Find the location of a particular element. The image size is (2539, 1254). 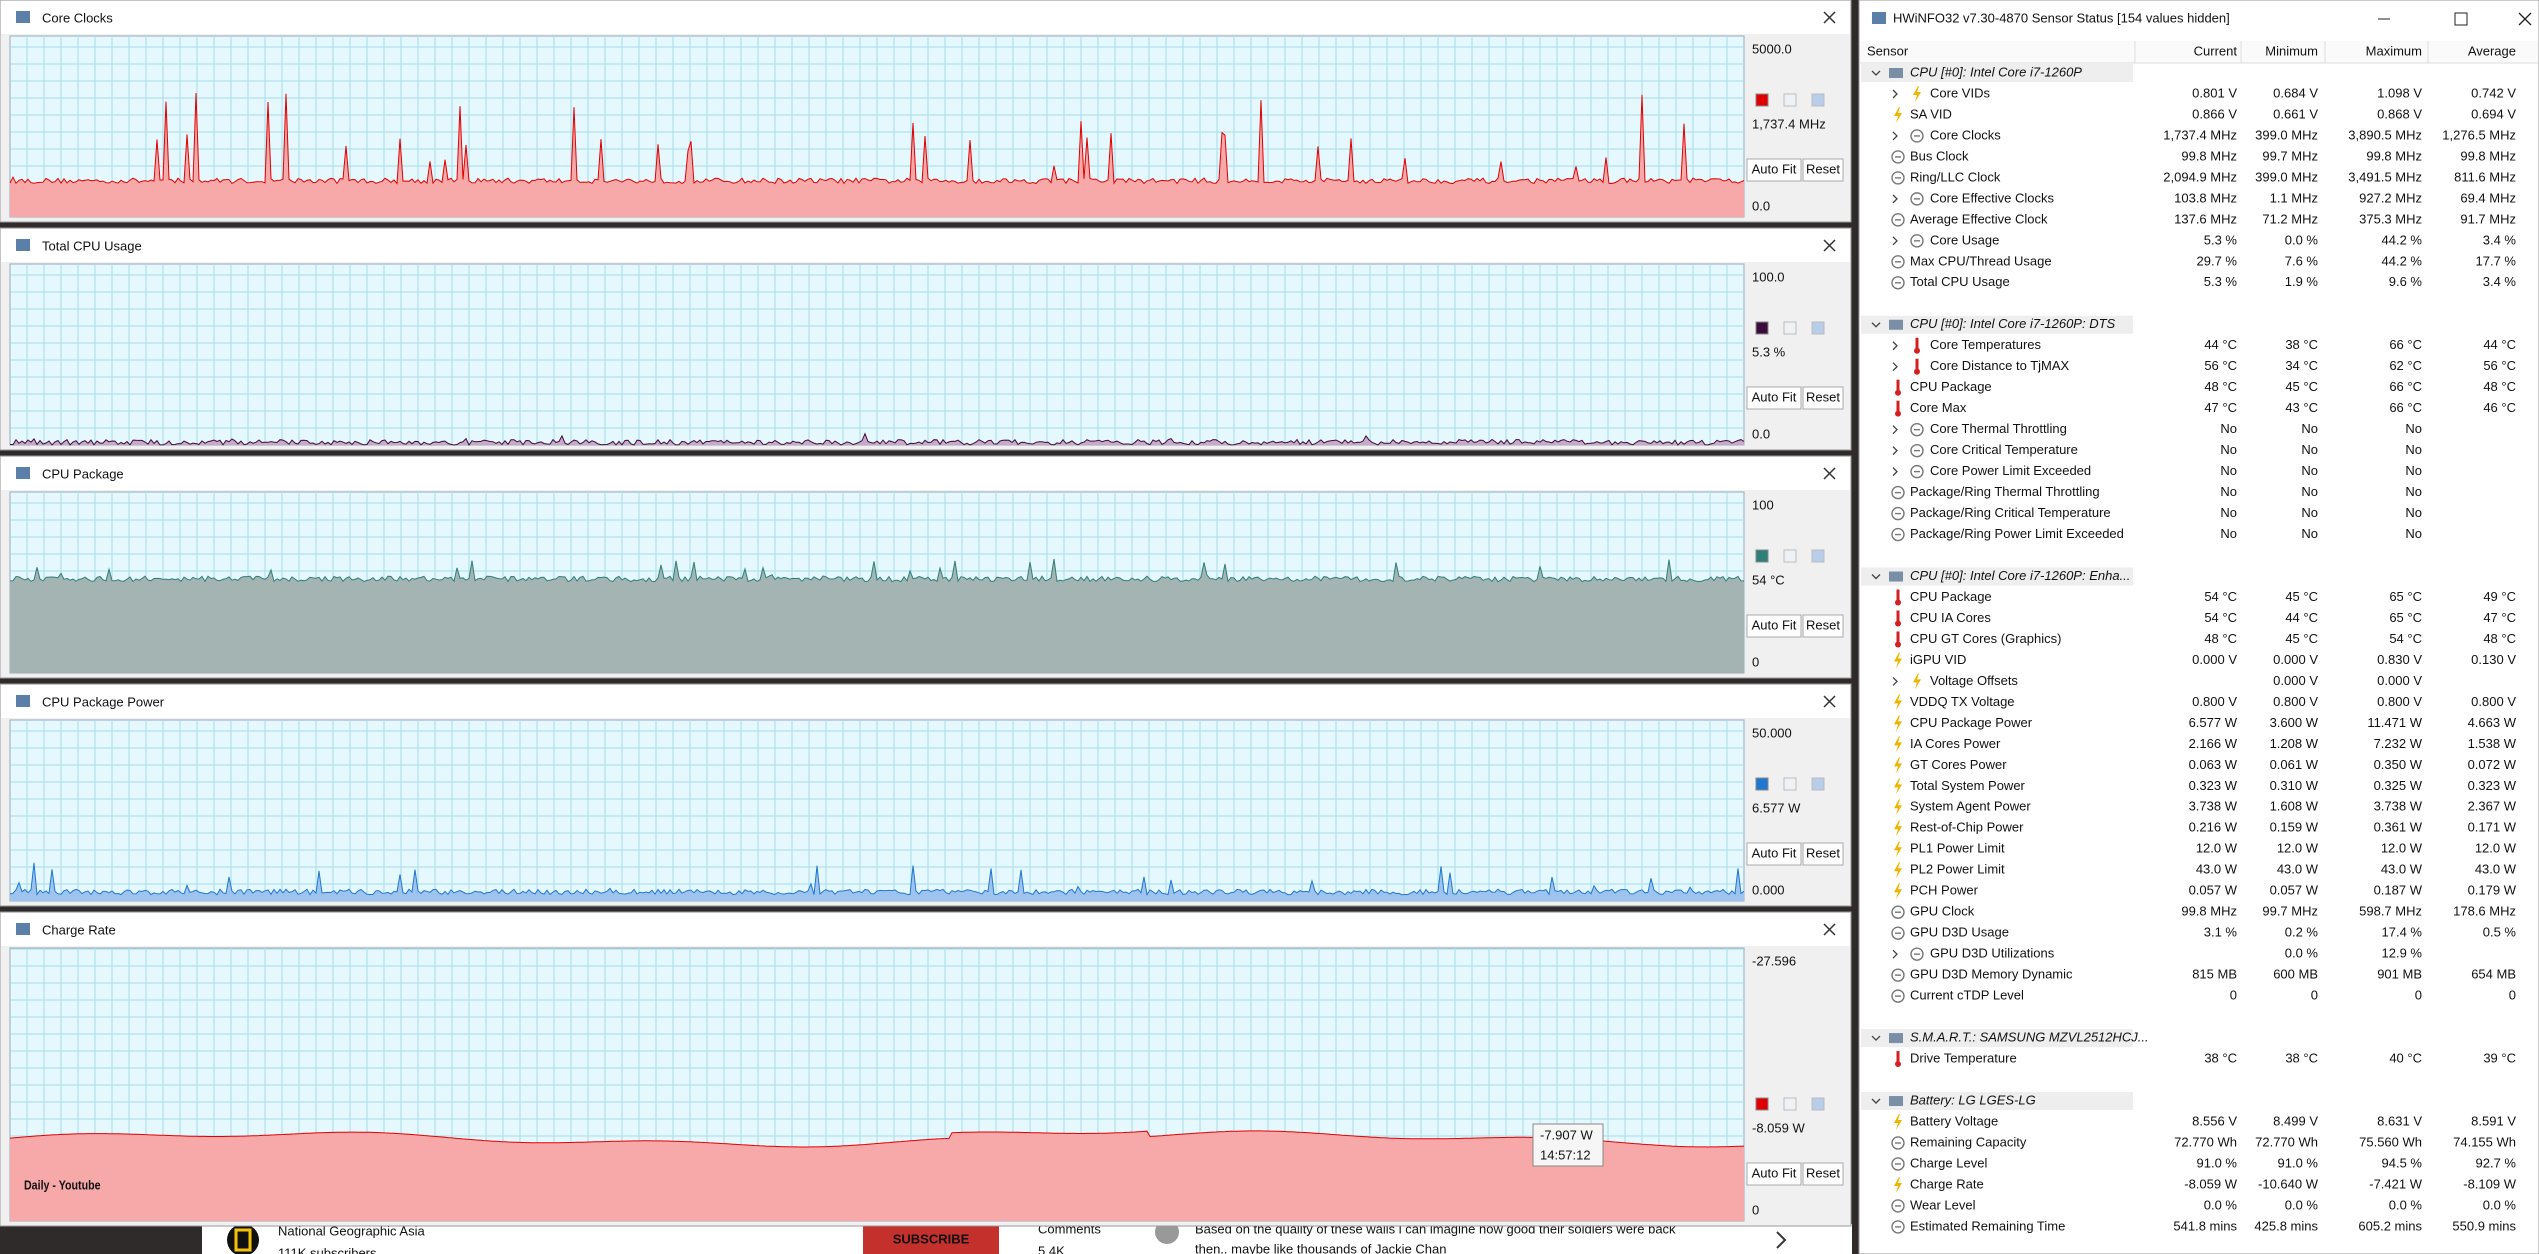

sensor-label: Remaining Capacity is located at coordinates (1968, 1141).